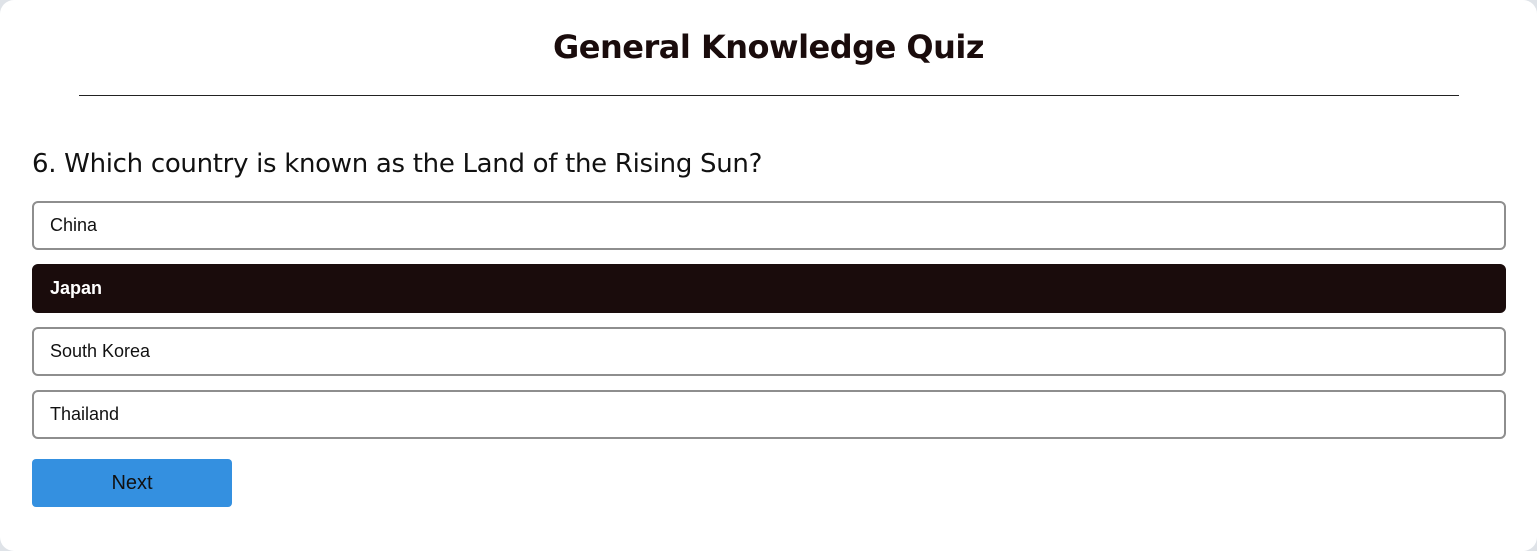 Image resolution: width=1537 pixels, height=551 pixels. Describe the element at coordinates (769, 414) in the screenshot. I see `option-thailand: Thailand` at that location.